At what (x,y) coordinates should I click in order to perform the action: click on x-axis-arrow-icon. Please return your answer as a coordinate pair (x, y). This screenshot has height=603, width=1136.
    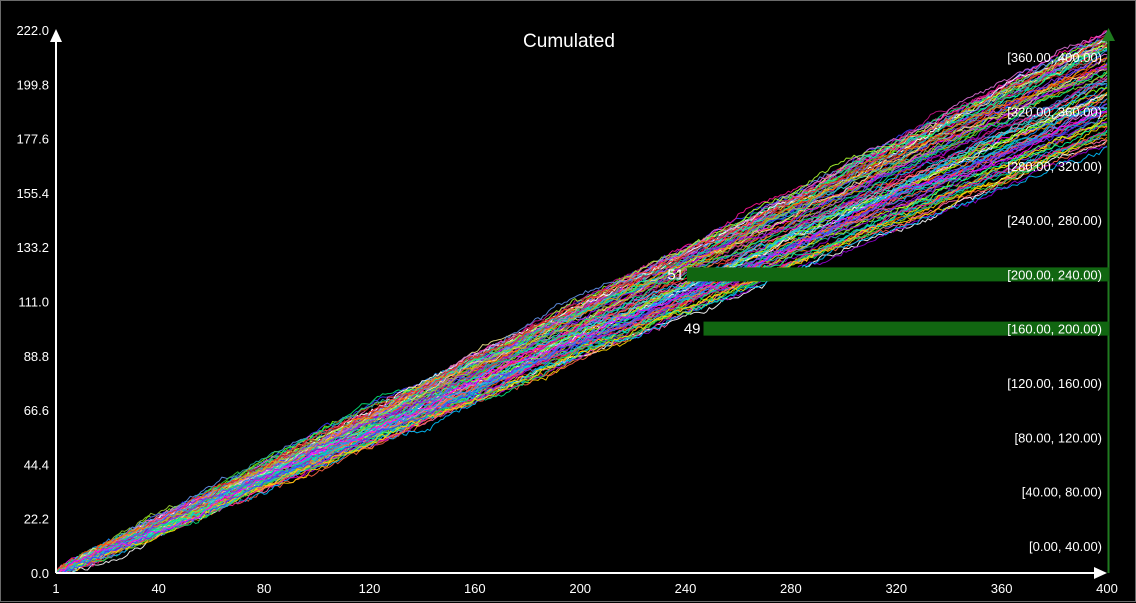
    Looking at the image, I should click on (1100, 573).